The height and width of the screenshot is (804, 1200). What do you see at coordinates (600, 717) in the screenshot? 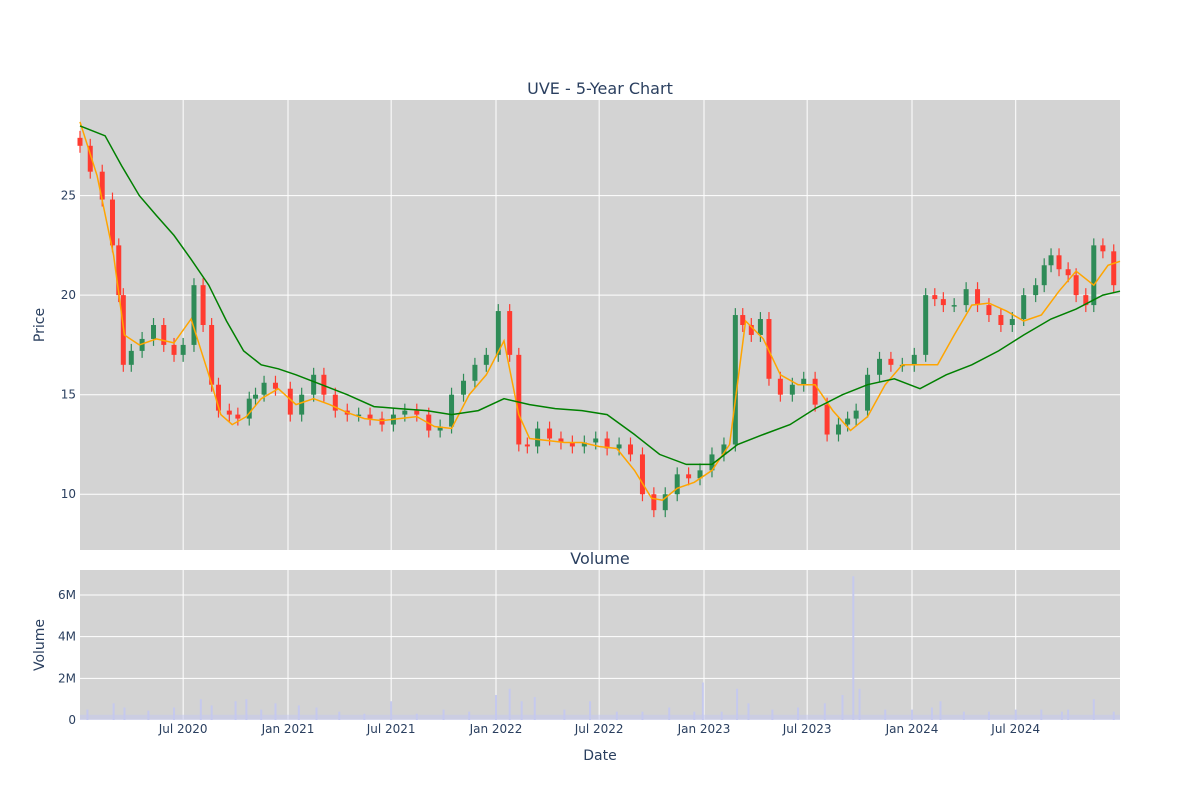
I see `volume-baseline-band` at bounding box center [600, 717].